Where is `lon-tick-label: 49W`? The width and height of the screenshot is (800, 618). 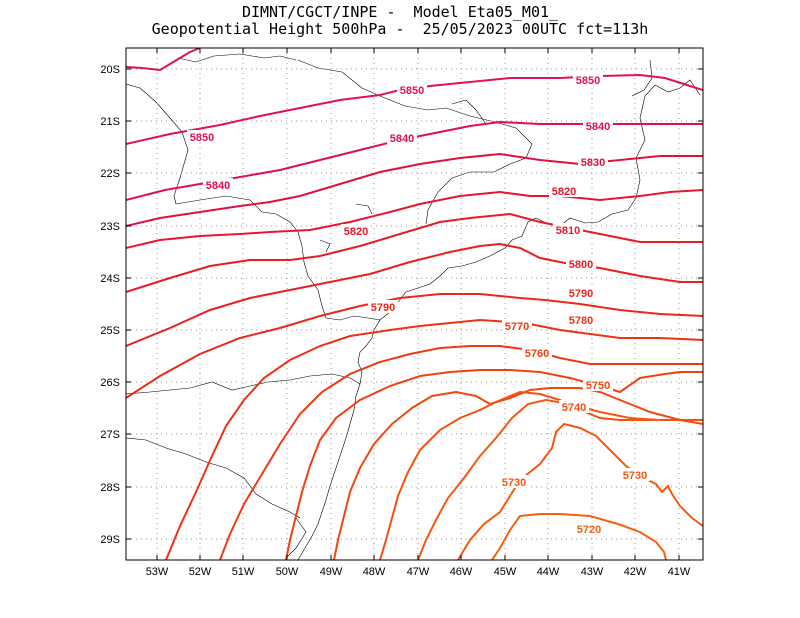 lon-tick-label: 49W is located at coordinates (331, 572).